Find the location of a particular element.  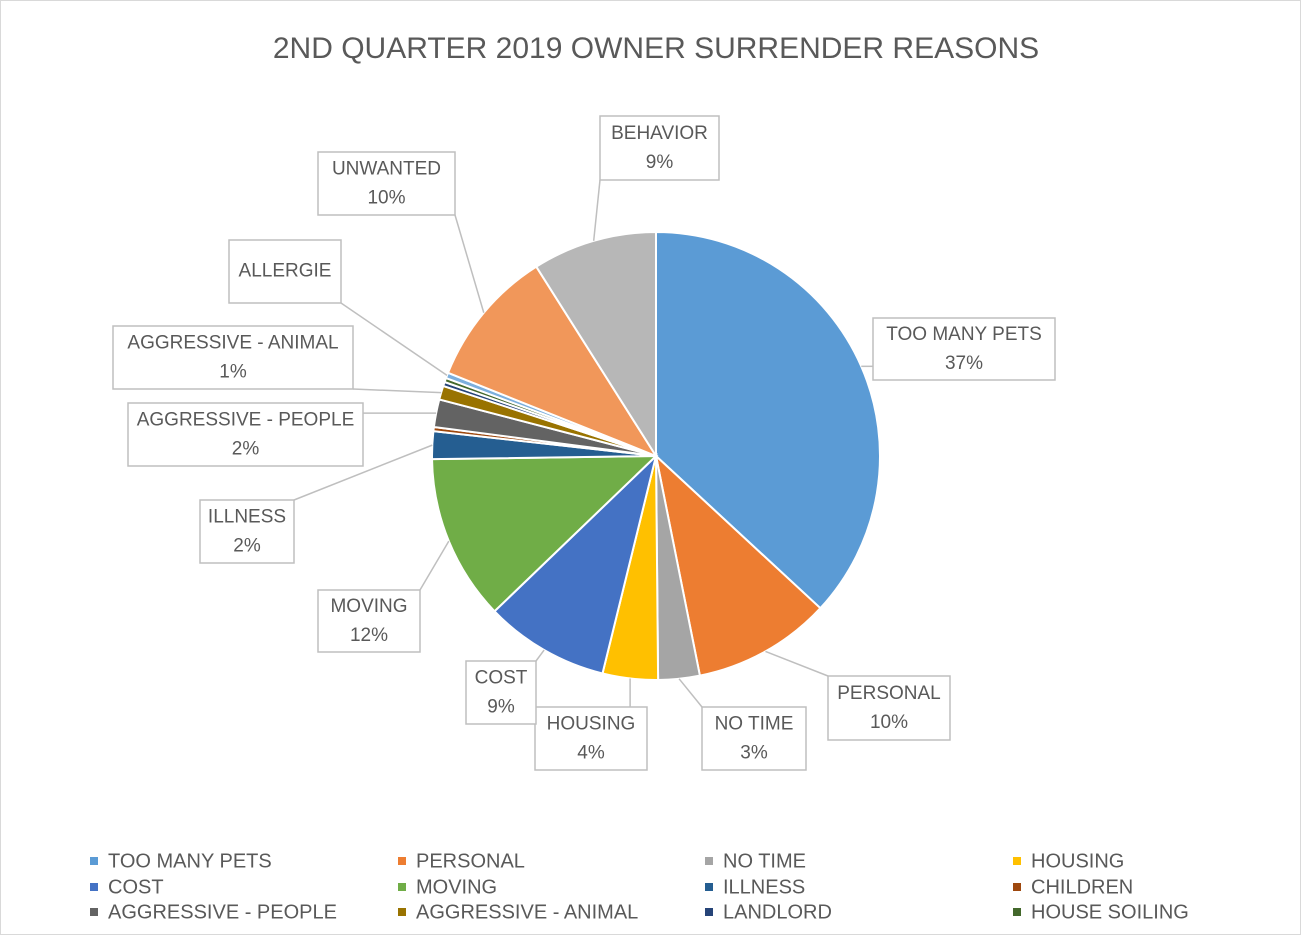

data-label-name: ALLERGIE is located at coordinates (285, 271).